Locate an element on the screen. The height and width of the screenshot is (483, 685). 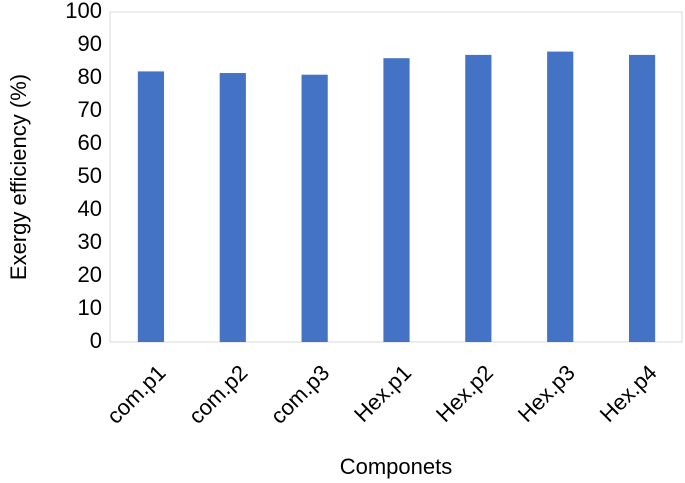
y-tick-label: 60 is located at coordinates (90, 142).